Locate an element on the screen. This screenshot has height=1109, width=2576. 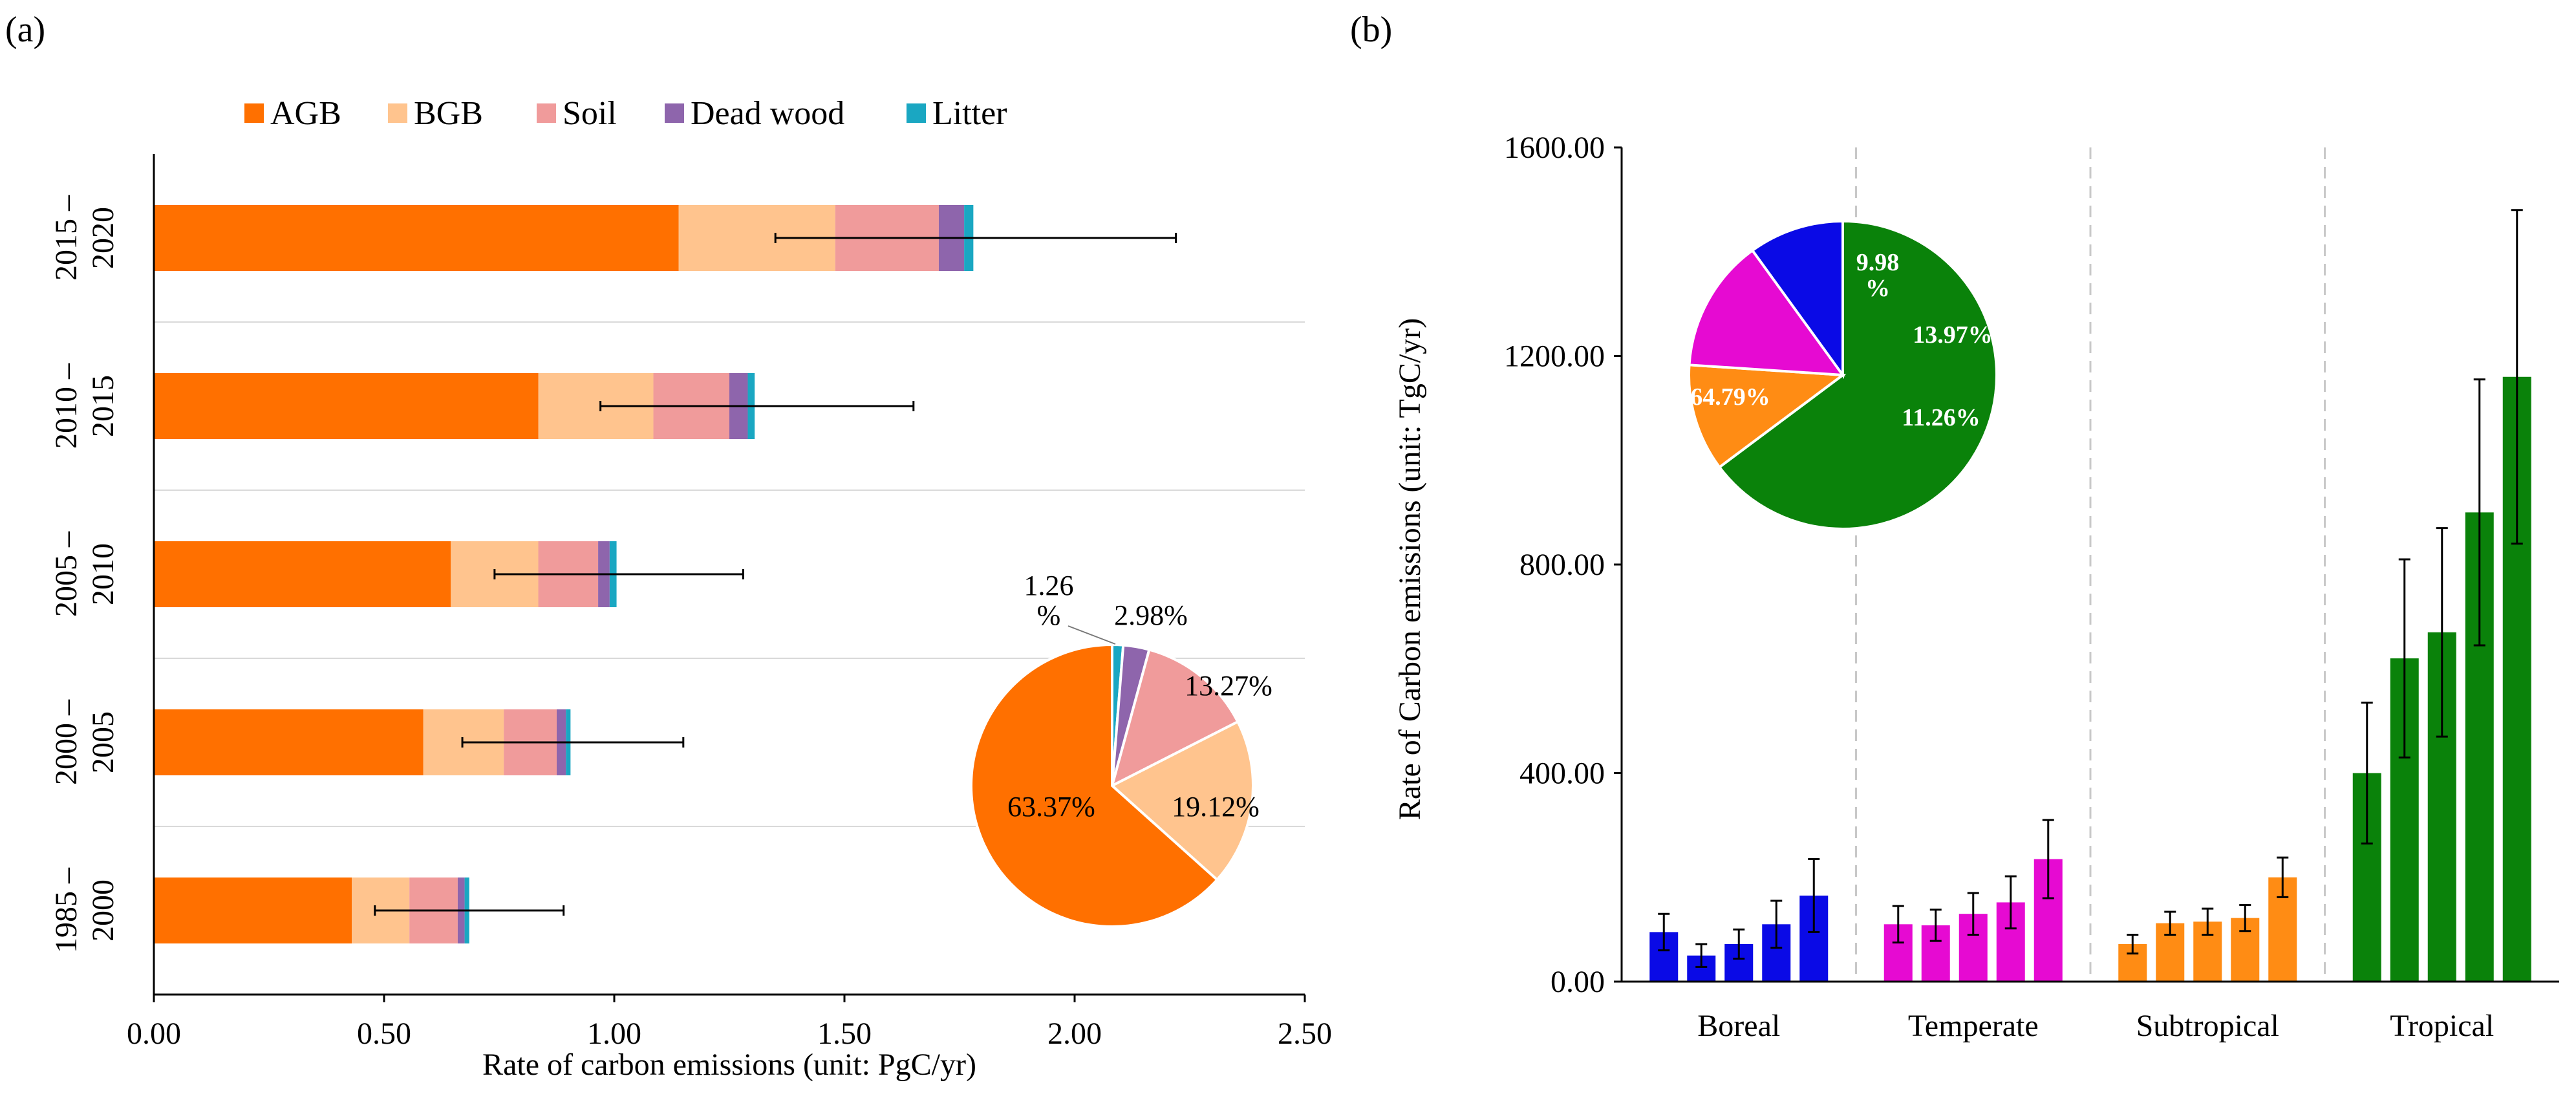
bar-2005-2010-agb is located at coordinates (302, 574).